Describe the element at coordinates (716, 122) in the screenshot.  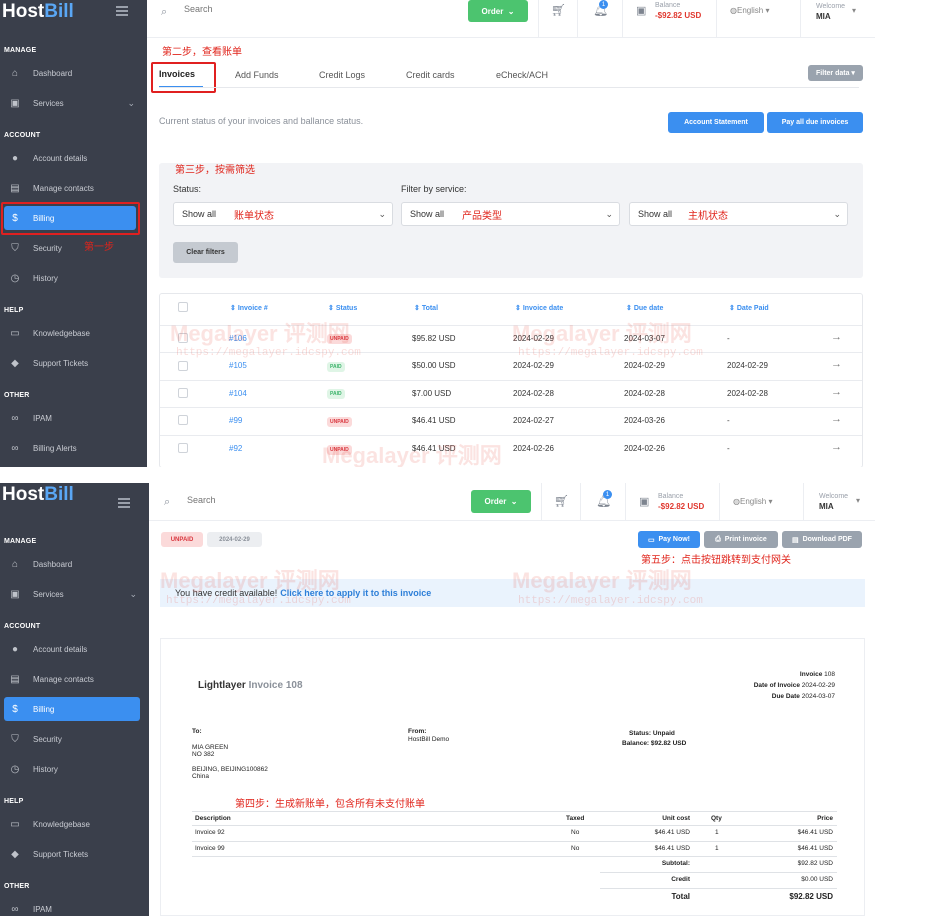
I see `account-statement-button: Account Statement` at that location.